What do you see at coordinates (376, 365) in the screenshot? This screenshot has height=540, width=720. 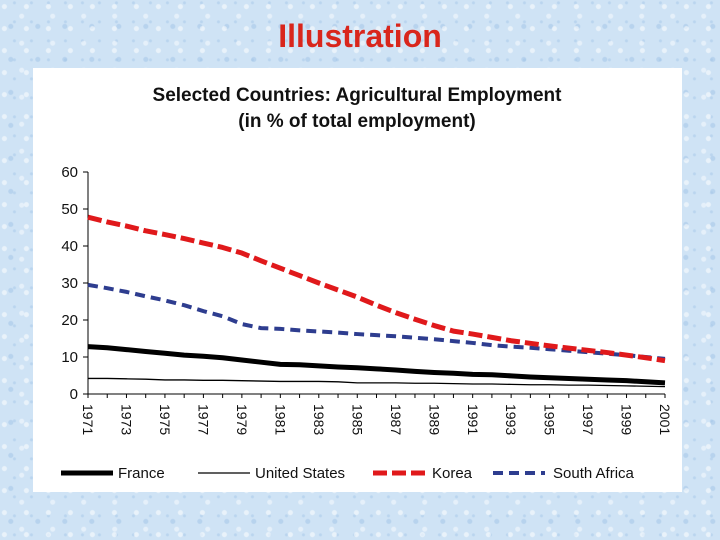 I see `series-line-france` at bounding box center [376, 365].